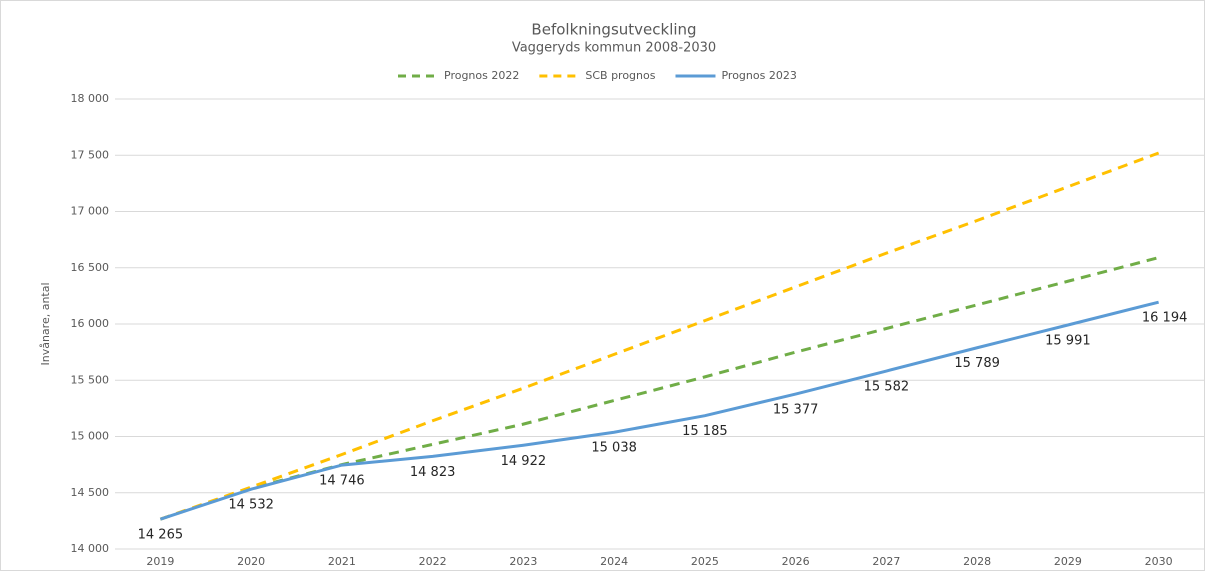 The width and height of the screenshot is (1205, 571). Describe the element at coordinates (524, 461) in the screenshot. I see `data-label: 14 922` at that location.